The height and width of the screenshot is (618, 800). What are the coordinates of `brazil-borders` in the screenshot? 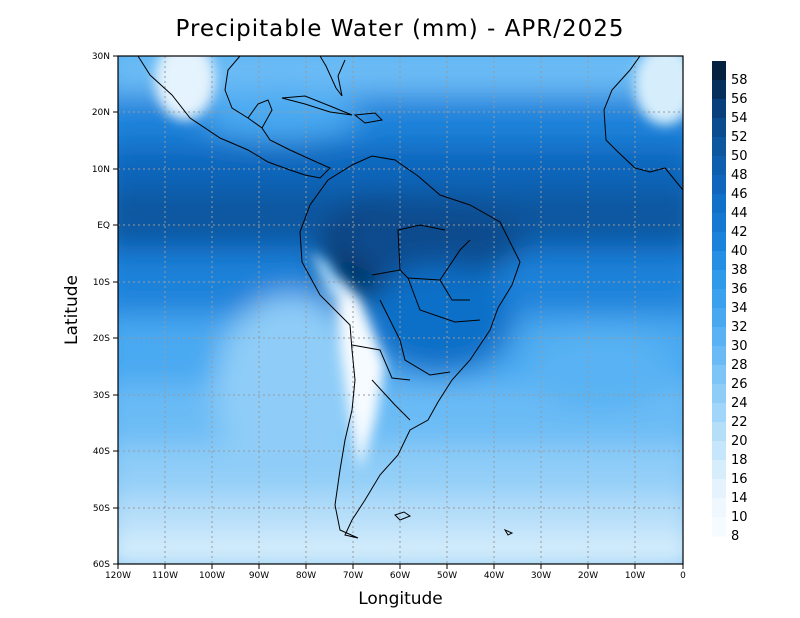 It's located at (416, 322).